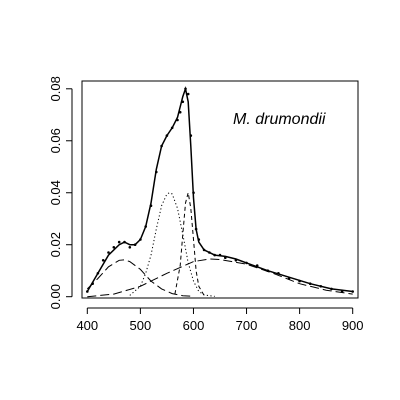 This screenshot has width=400, height=400. What do you see at coordinates (141, 325) in the screenshot?
I see `x-tick-label: 500` at bounding box center [141, 325].